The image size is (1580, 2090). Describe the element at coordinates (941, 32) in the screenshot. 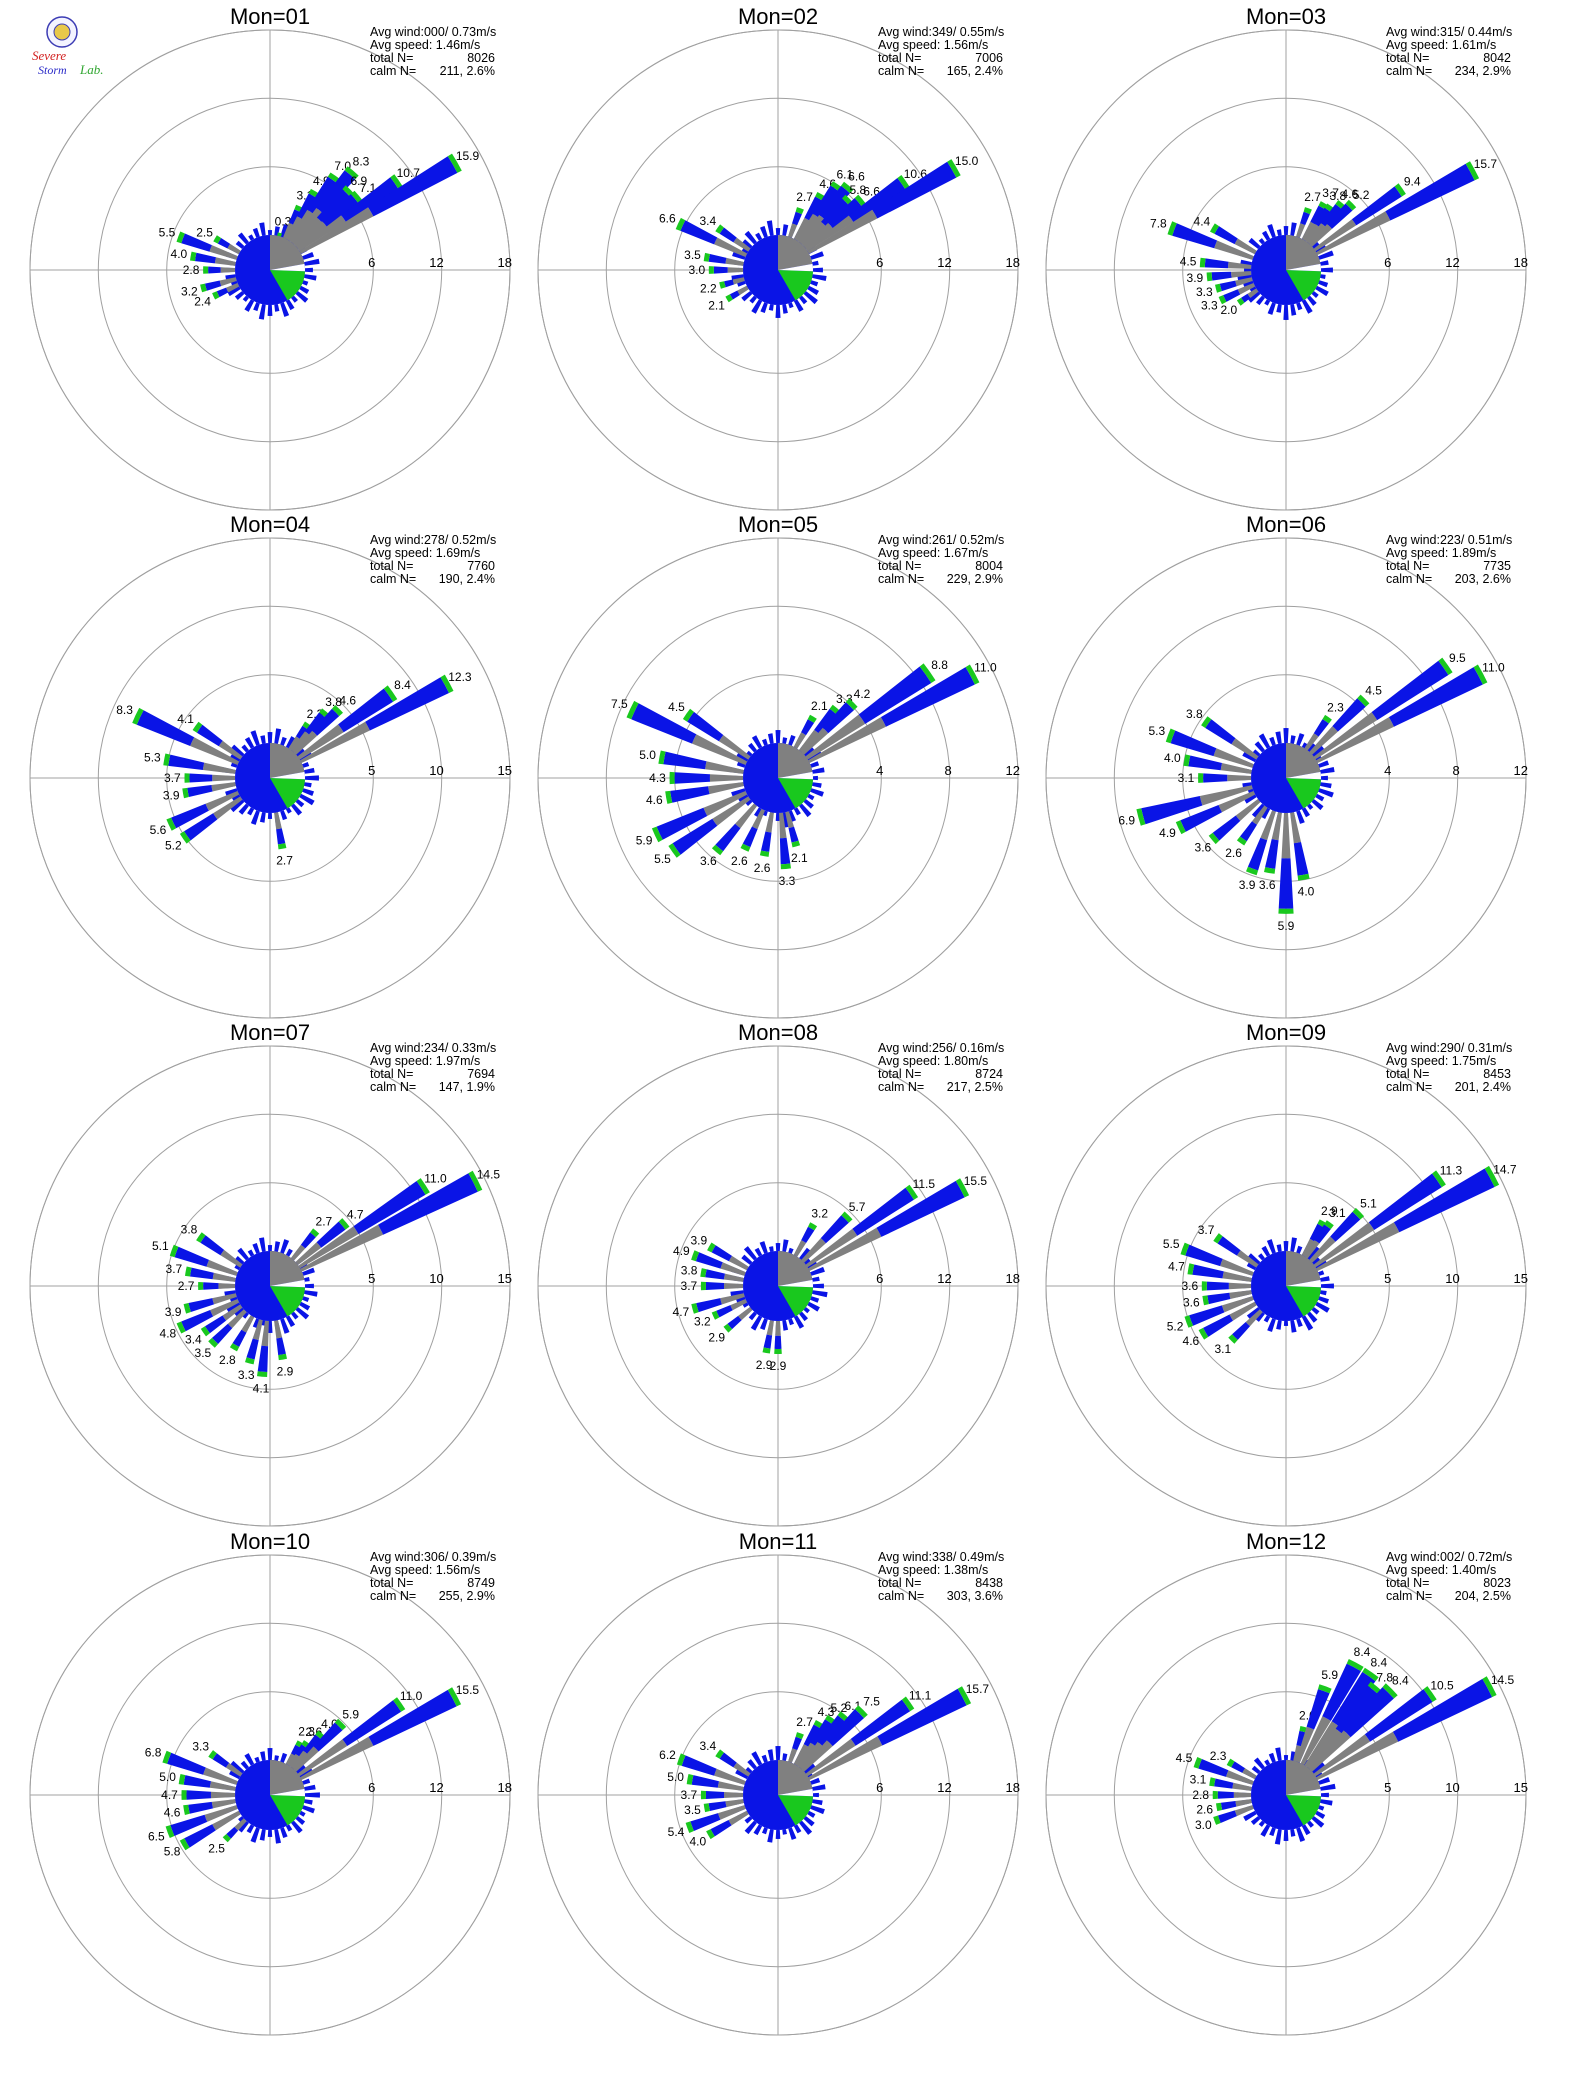

I see `stat-avg-wind: Avg wind:349/ 0.55m/s` at that location.